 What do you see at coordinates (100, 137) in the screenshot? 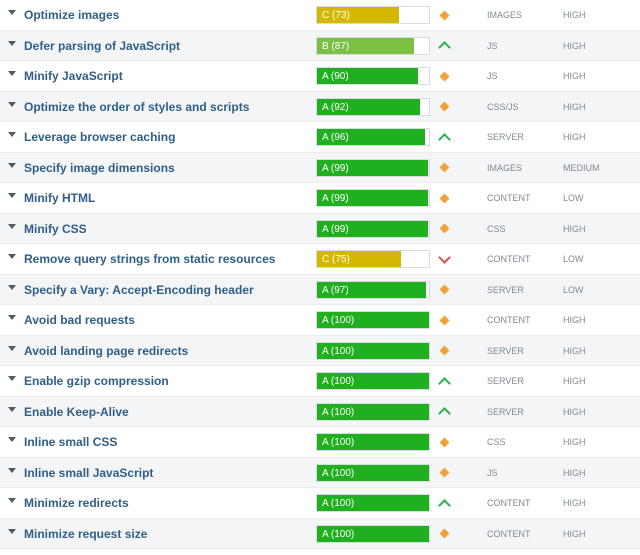
I see `recommendation-title: Leverage browser caching` at bounding box center [100, 137].